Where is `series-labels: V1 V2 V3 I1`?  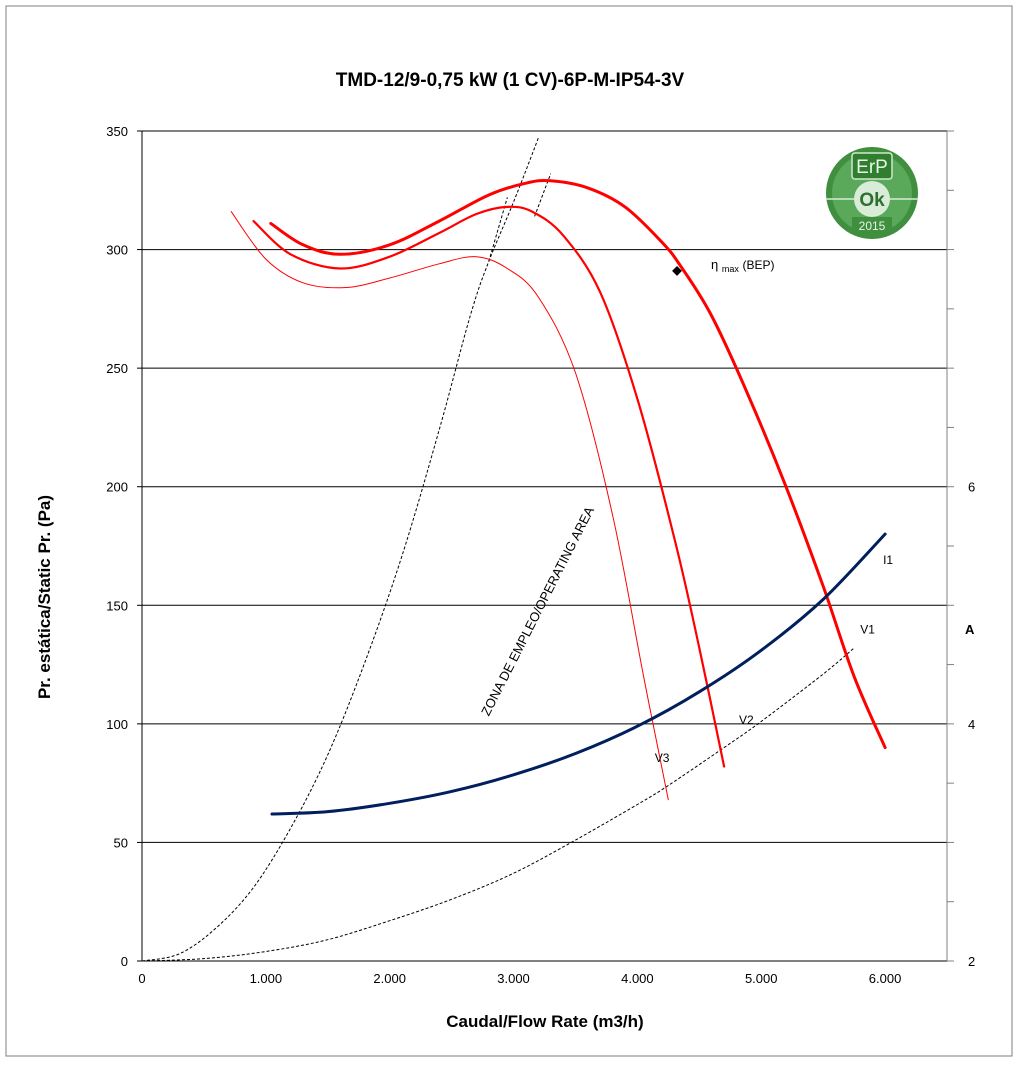
series-labels: V1 V2 V3 I1 is located at coordinates (774, 659).